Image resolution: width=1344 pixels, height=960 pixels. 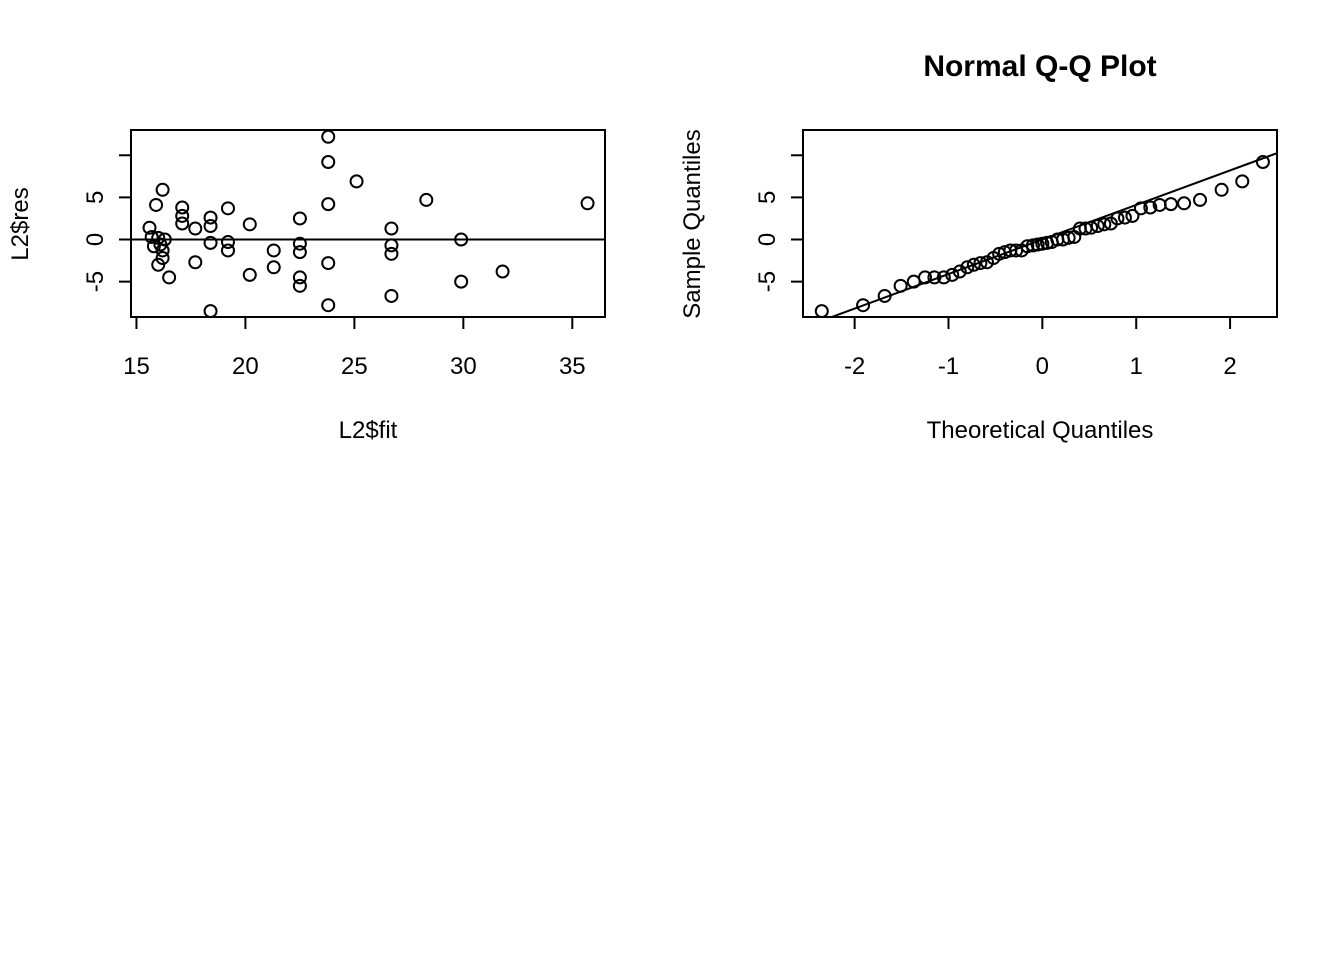 I want to click on y-axis-title: L2$res, so click(x=20, y=223).